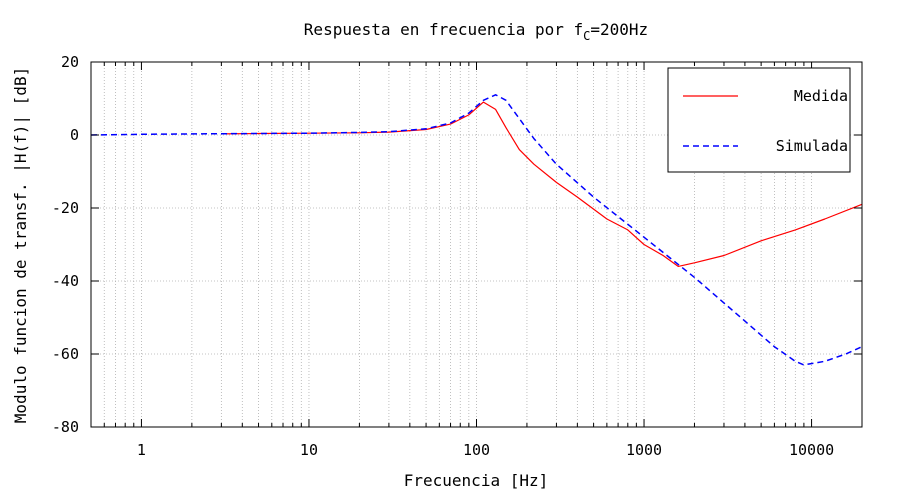 The width and height of the screenshot is (900, 499). What do you see at coordinates (619, 29) in the screenshot?
I see `chart-title-suffix: =200Hz` at bounding box center [619, 29].